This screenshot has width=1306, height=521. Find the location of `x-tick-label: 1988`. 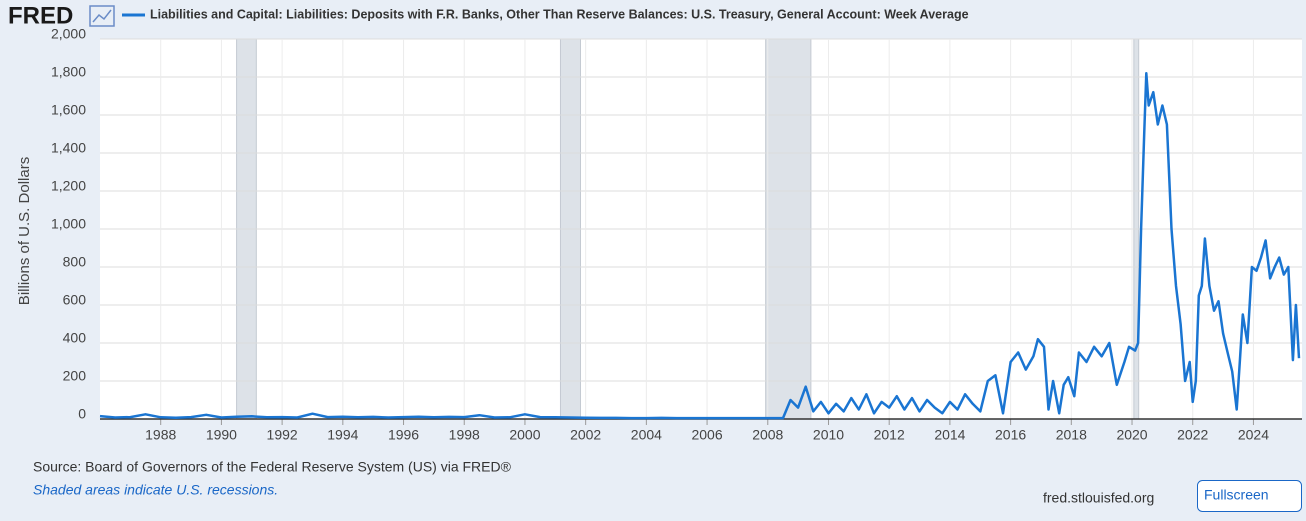

x-tick-label: 1988 is located at coordinates (160, 435).